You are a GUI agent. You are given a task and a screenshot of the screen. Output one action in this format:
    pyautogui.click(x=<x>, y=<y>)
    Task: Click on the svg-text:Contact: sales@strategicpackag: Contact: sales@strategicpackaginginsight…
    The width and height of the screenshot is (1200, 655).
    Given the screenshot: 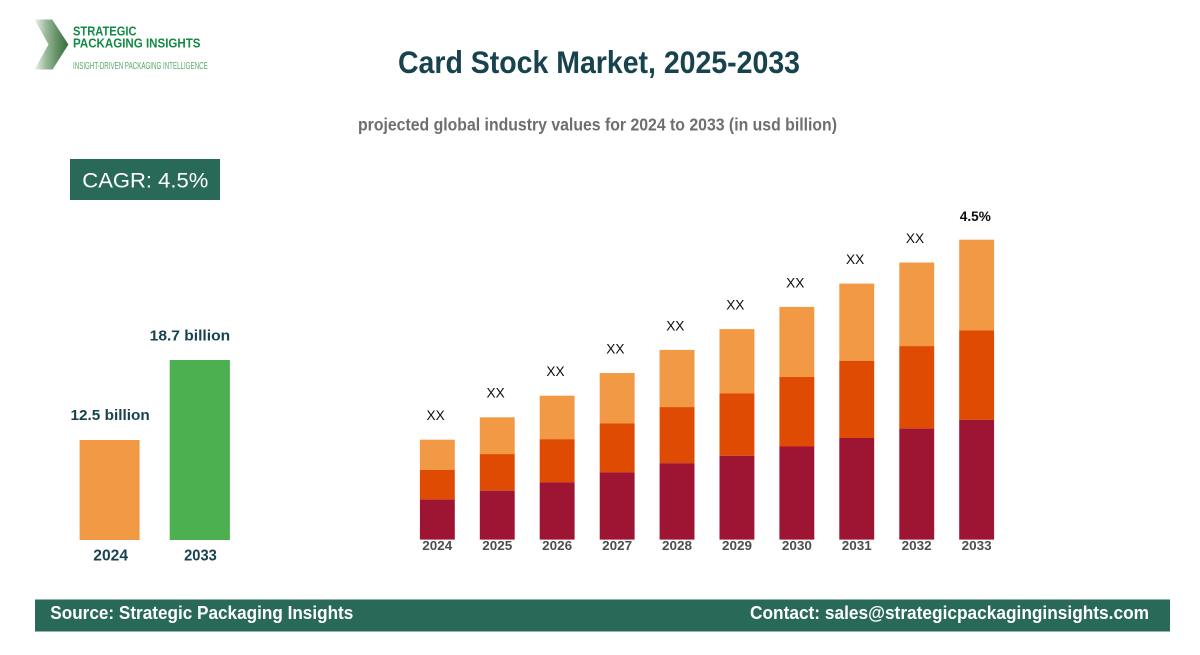 What is the action you would take?
    pyautogui.click(x=949, y=613)
    